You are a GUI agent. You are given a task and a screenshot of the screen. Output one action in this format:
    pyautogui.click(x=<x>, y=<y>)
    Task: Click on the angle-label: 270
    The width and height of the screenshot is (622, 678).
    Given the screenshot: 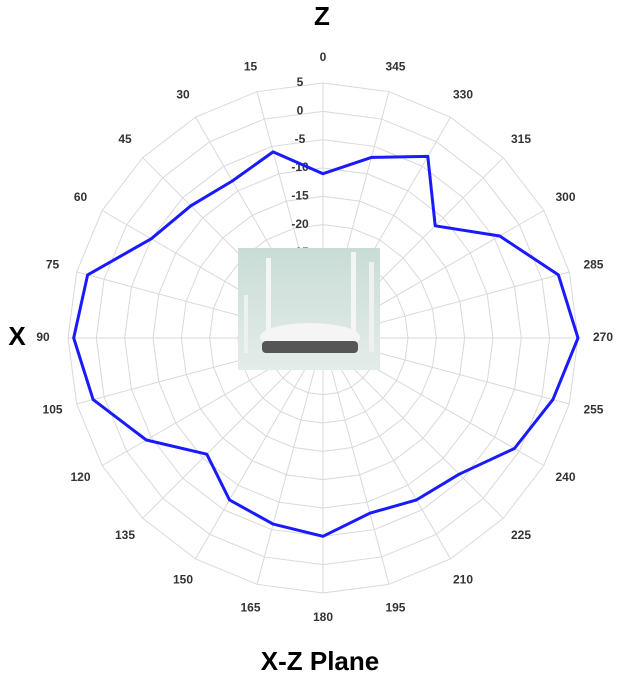 What is the action you would take?
    pyautogui.click(x=603, y=337)
    